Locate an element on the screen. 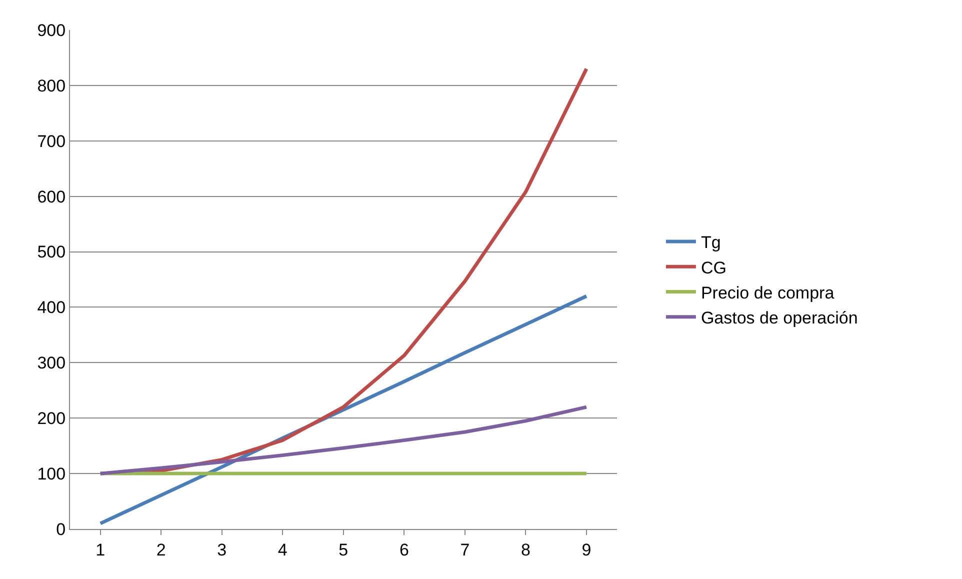 The height and width of the screenshot is (579, 962). y-tick-label: 300 is located at coordinates (51, 363).